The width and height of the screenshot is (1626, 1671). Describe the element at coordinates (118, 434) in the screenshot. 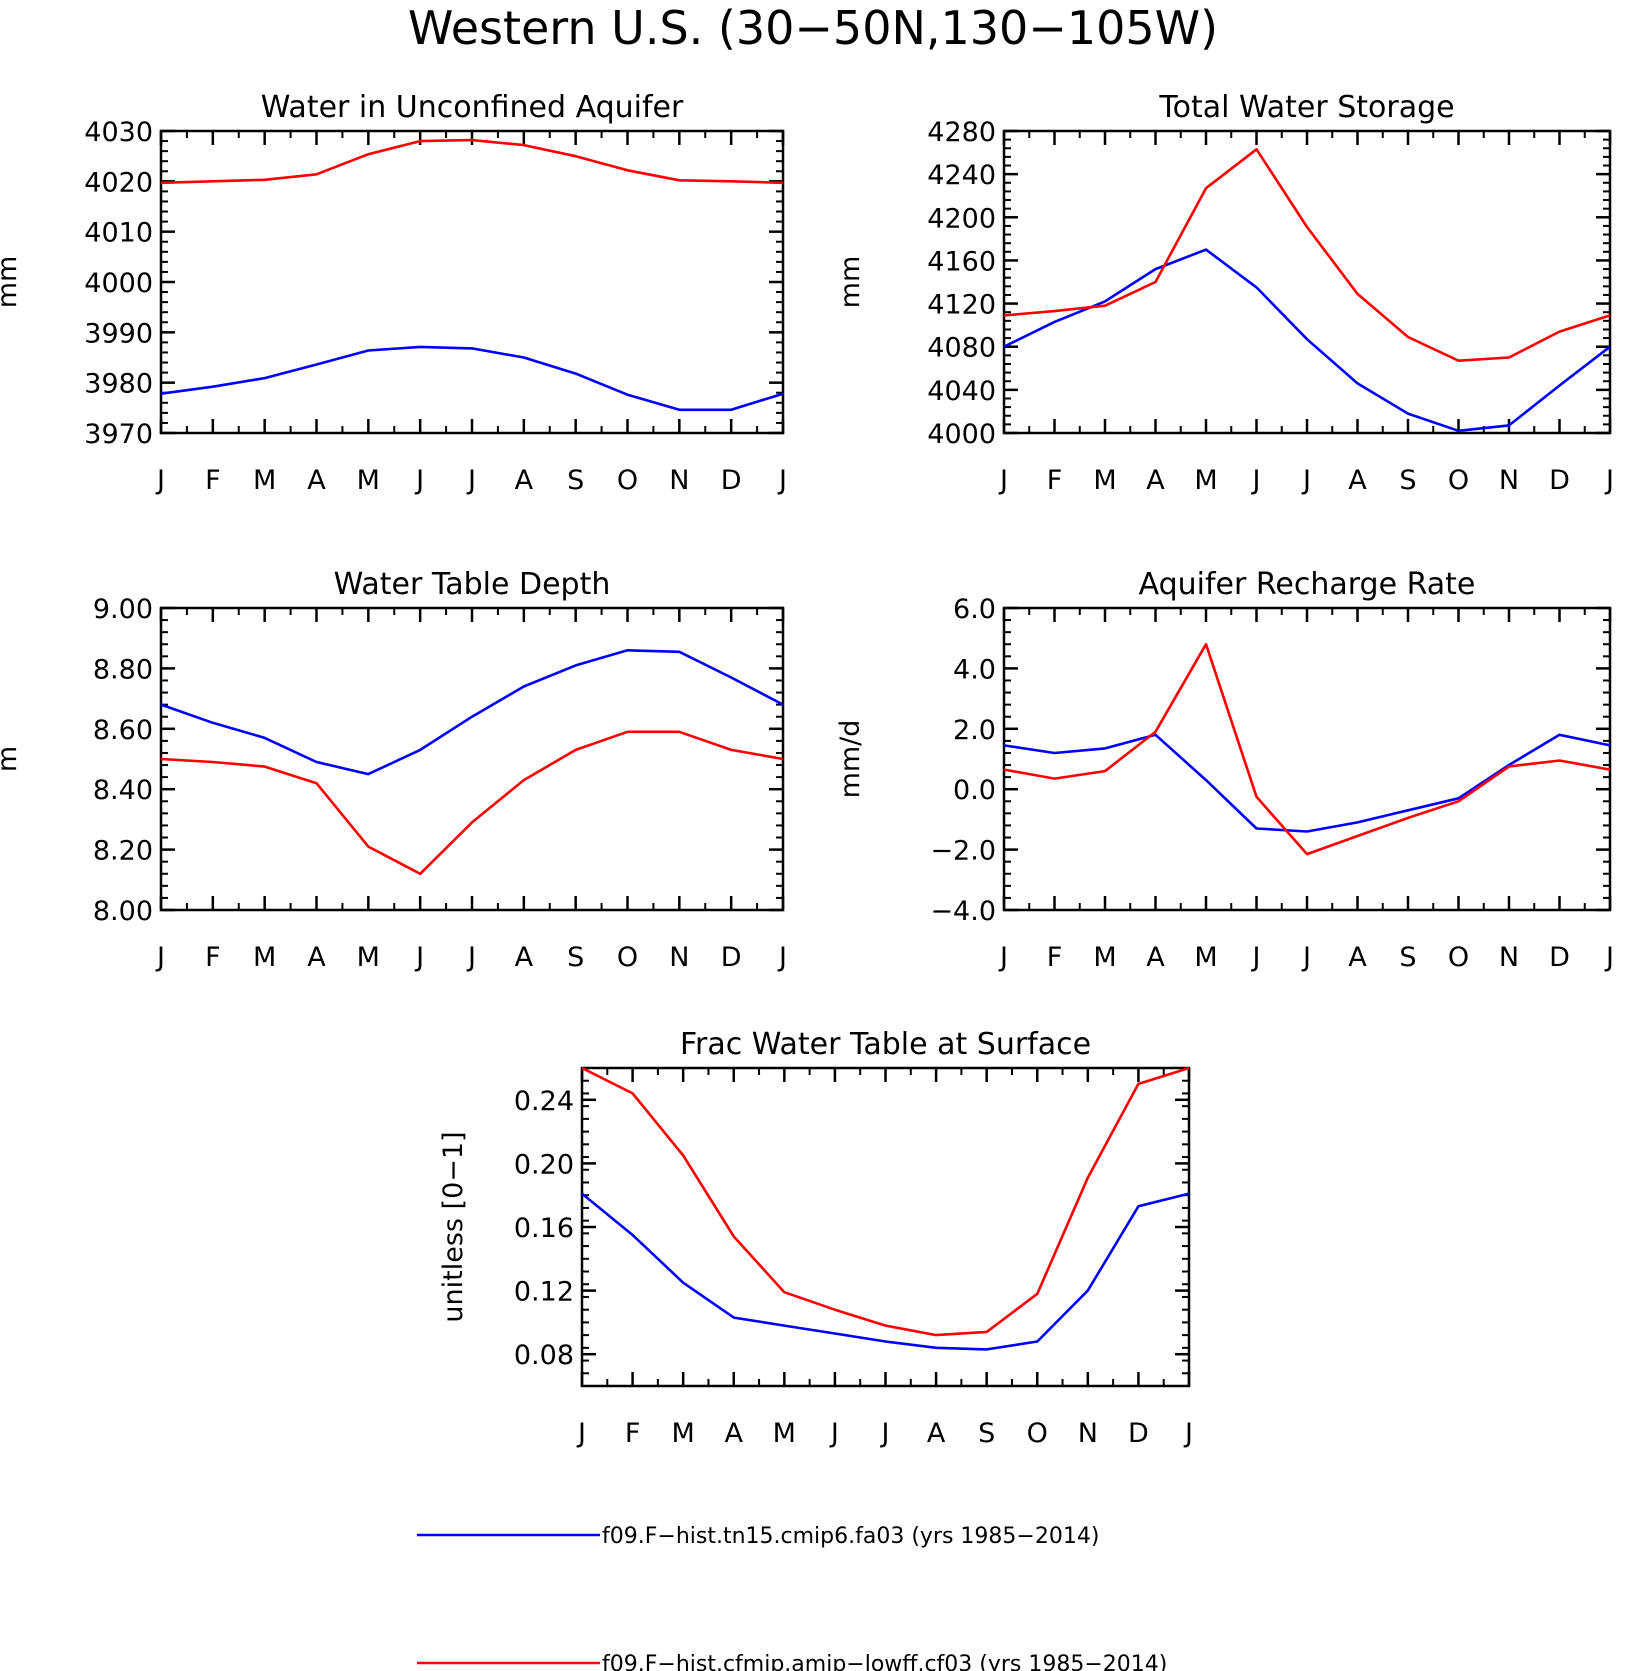

I see `y-tick-label: 3970` at that location.